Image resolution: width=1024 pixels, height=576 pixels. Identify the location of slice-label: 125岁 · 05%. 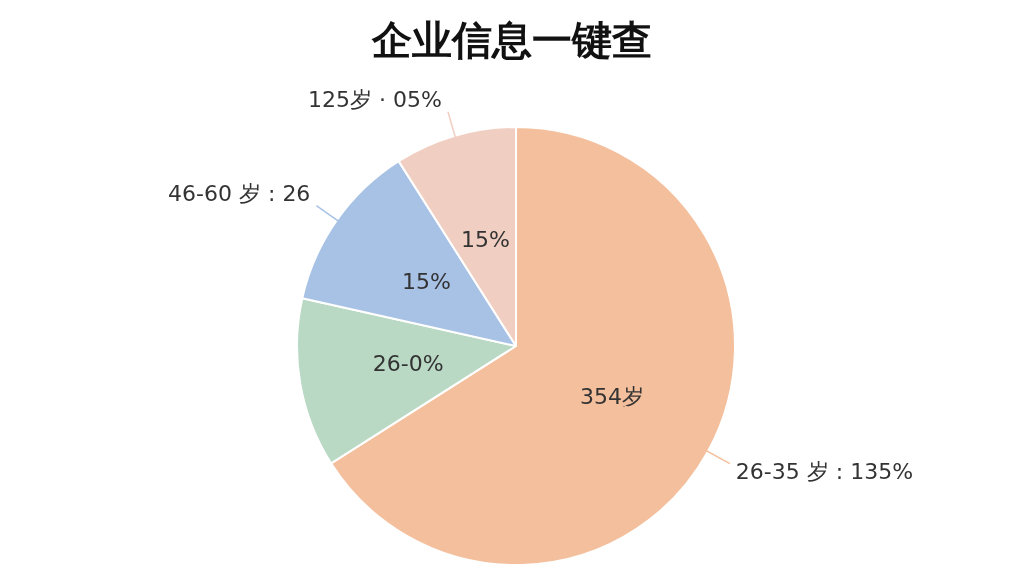
(375, 100).